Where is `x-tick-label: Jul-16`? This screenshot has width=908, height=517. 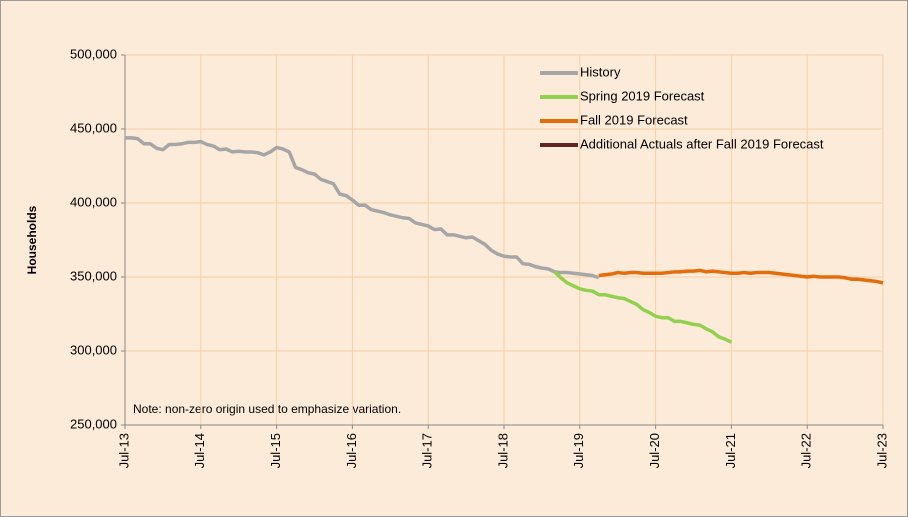
x-tick-label: Jul-16 is located at coordinates (351, 450).